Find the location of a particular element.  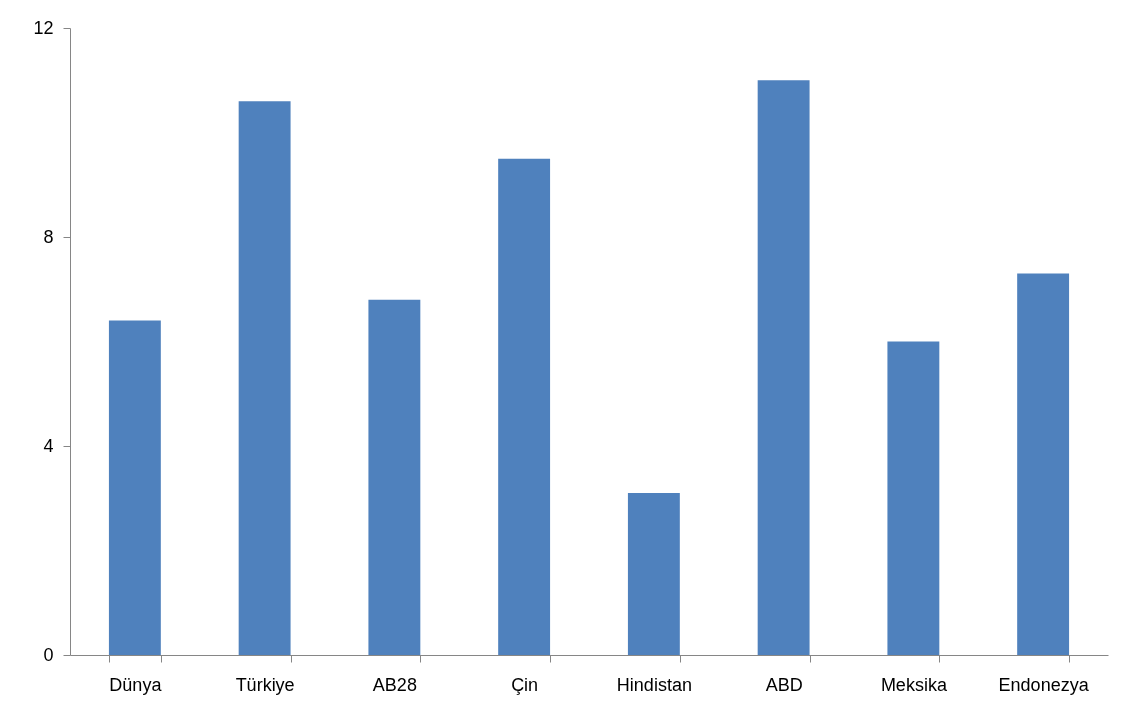

x-tick-label: Dünya is located at coordinates (136, 684).